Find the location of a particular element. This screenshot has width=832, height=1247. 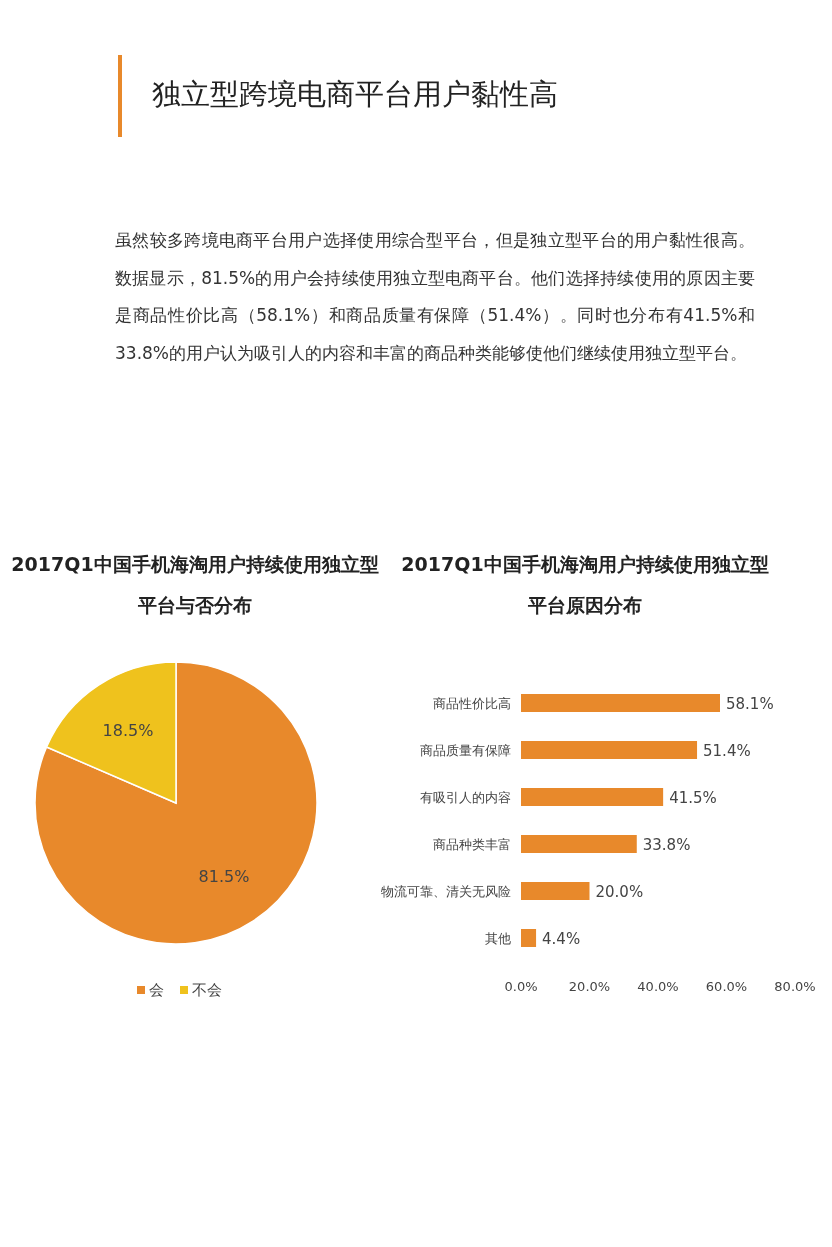

x-tick-label: 40.0% is located at coordinates (658, 986).